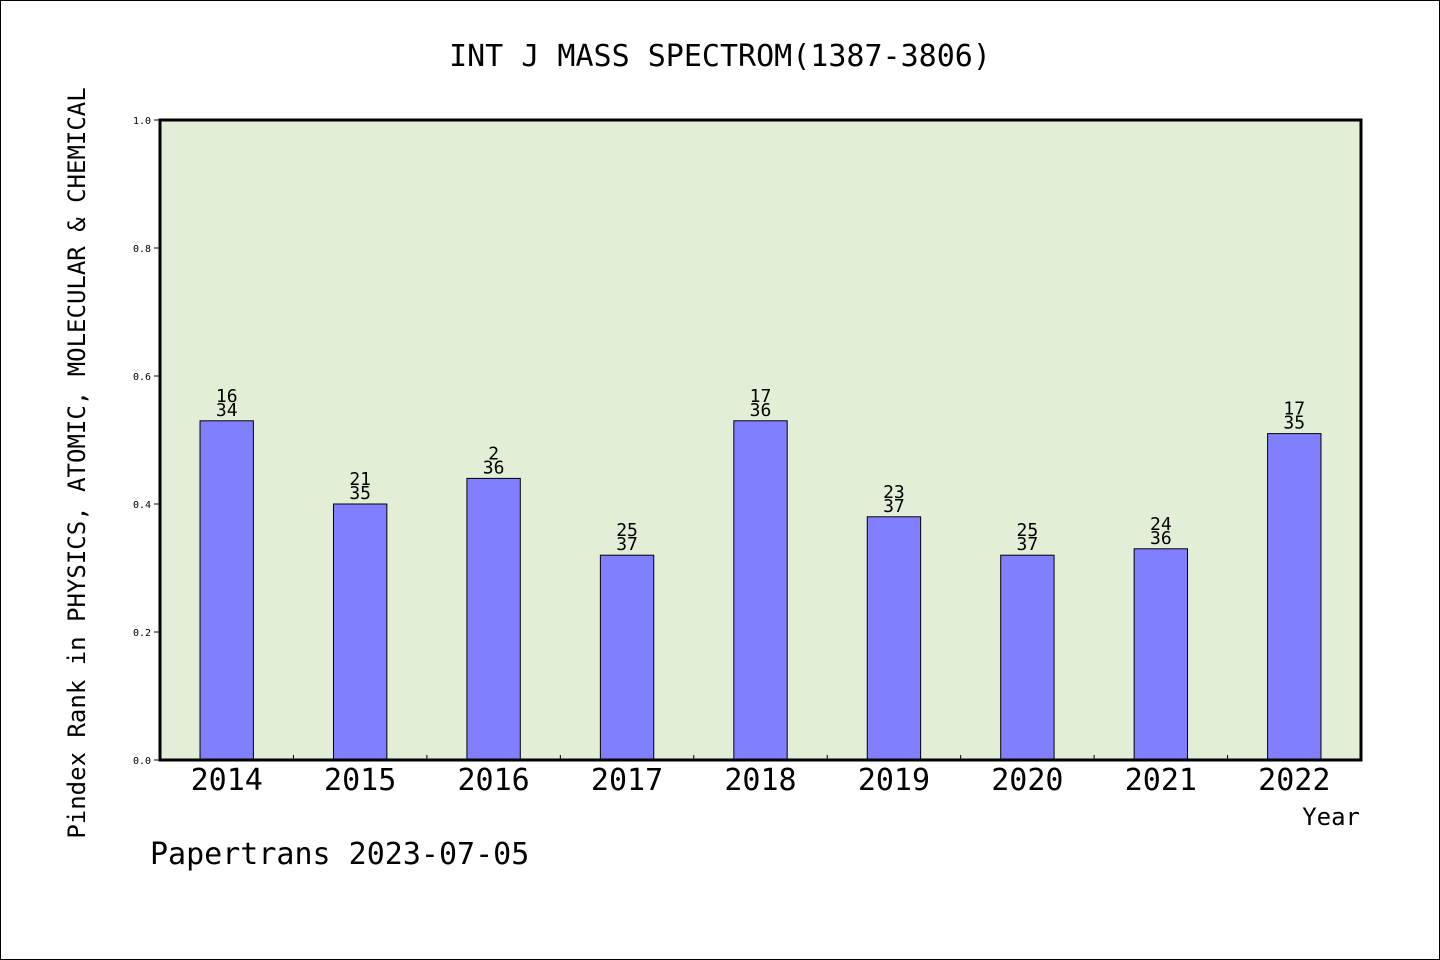 This screenshot has width=1440, height=960. I want to click on x-axis-ticks: 2014 2015 2016 2017 2018 2019 2020 2021 2022, so click(760, 776).